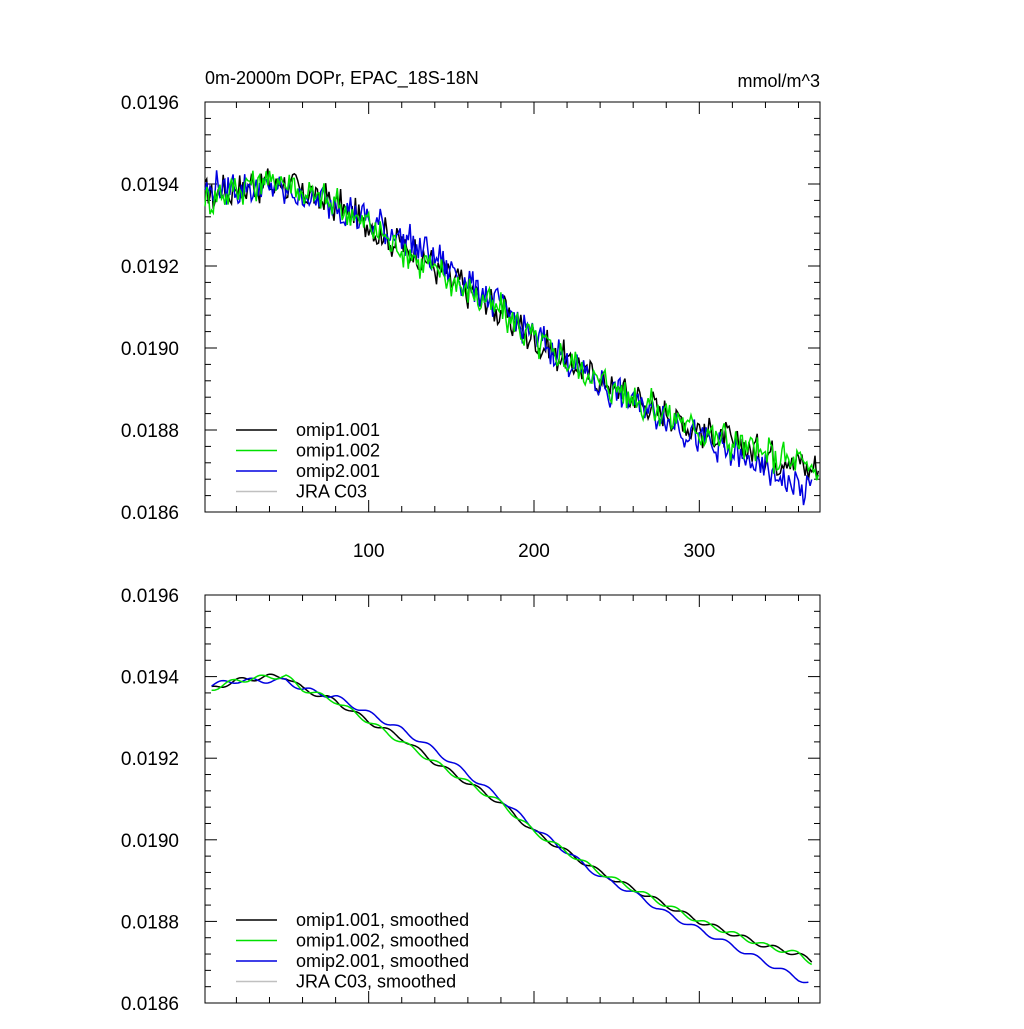 This screenshot has height=1029, width=1024. I want to click on legend-label: omip1.002, smoothed, so click(382, 941).